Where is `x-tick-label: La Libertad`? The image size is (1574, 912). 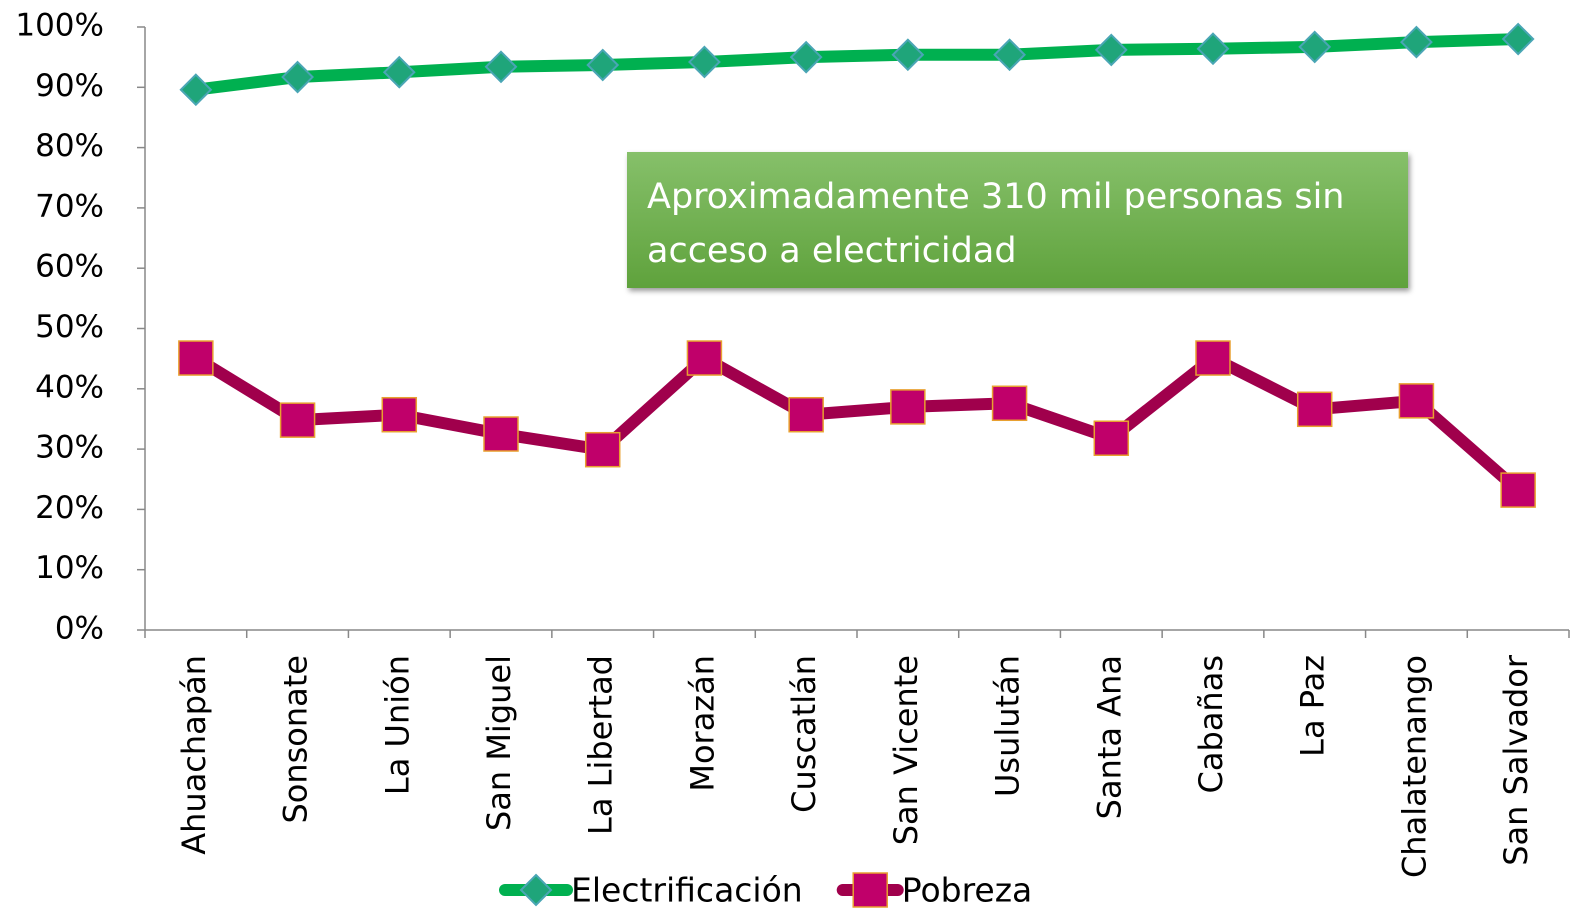
x-tick-label: La Libertad is located at coordinates (601, 745).